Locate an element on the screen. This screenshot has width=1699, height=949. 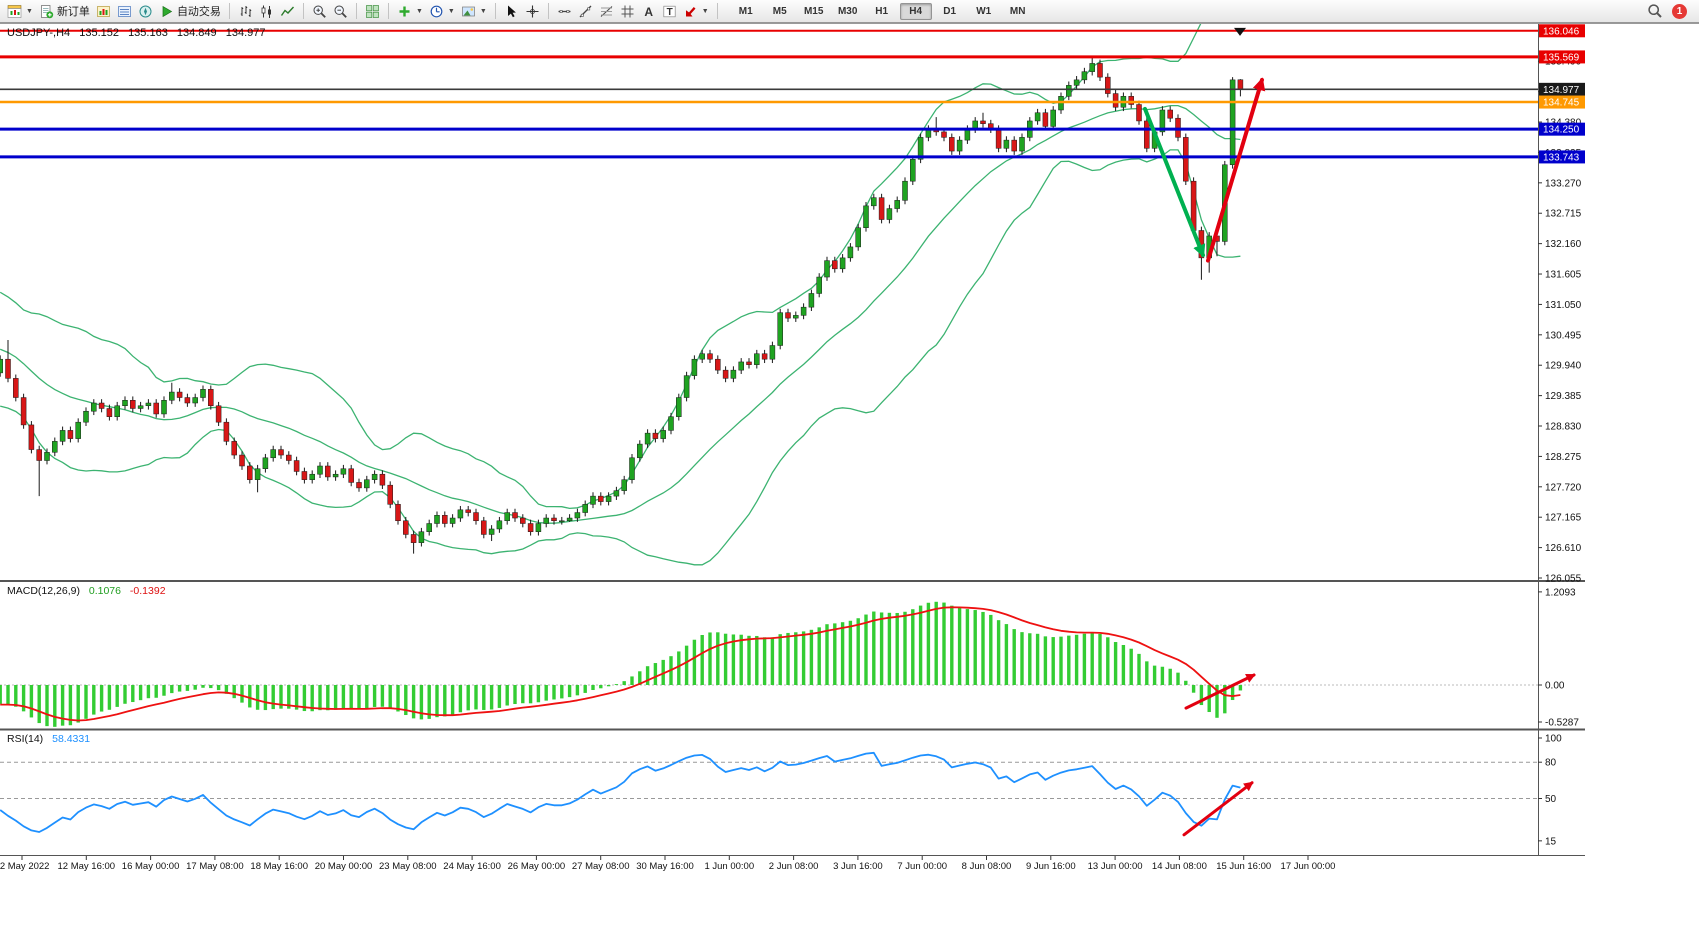
arrows-tool-button: ▼ is located at coordinates (696, 11).